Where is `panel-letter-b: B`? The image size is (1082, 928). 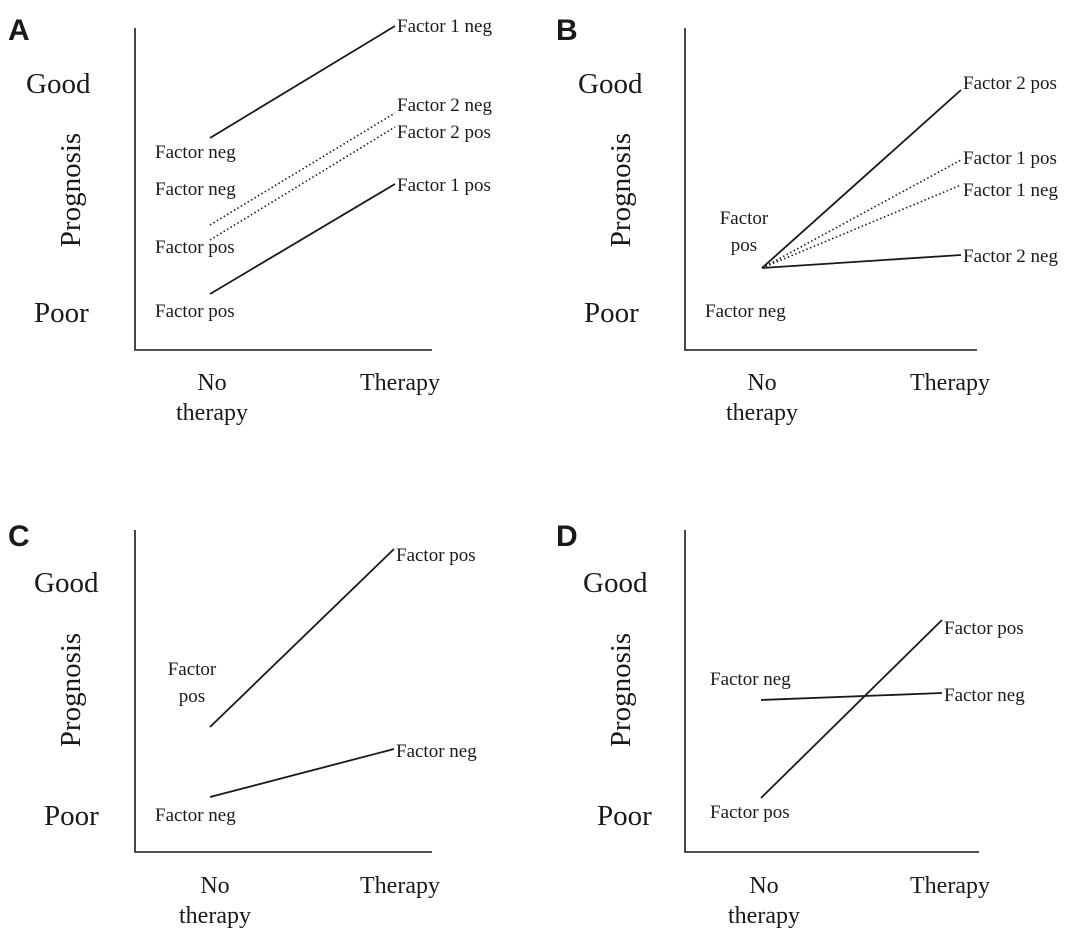 panel-letter-b: B is located at coordinates (567, 30).